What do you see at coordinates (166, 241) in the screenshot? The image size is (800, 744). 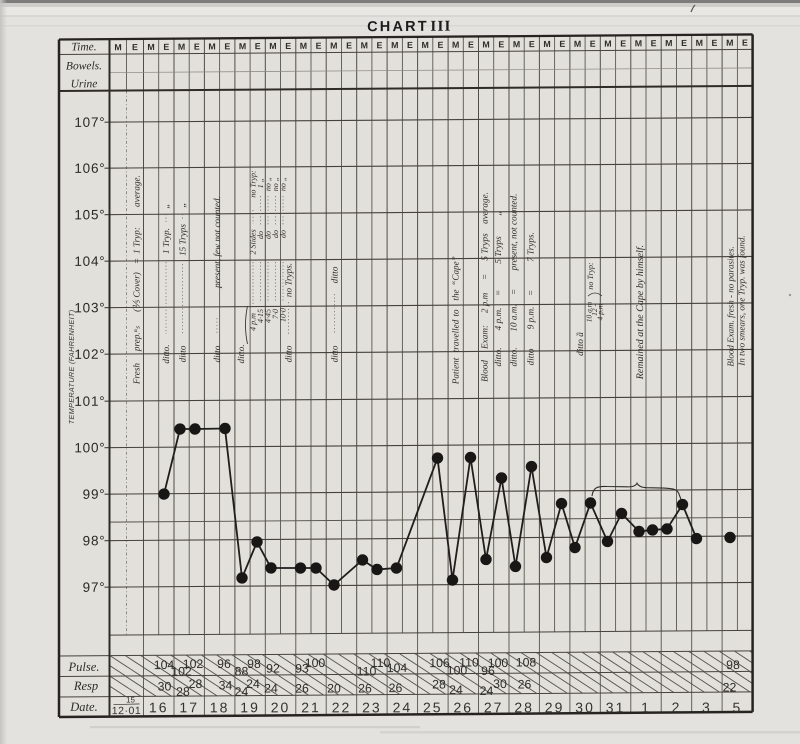 I see `svg-text: 1 Tryp.` at bounding box center [166, 241].